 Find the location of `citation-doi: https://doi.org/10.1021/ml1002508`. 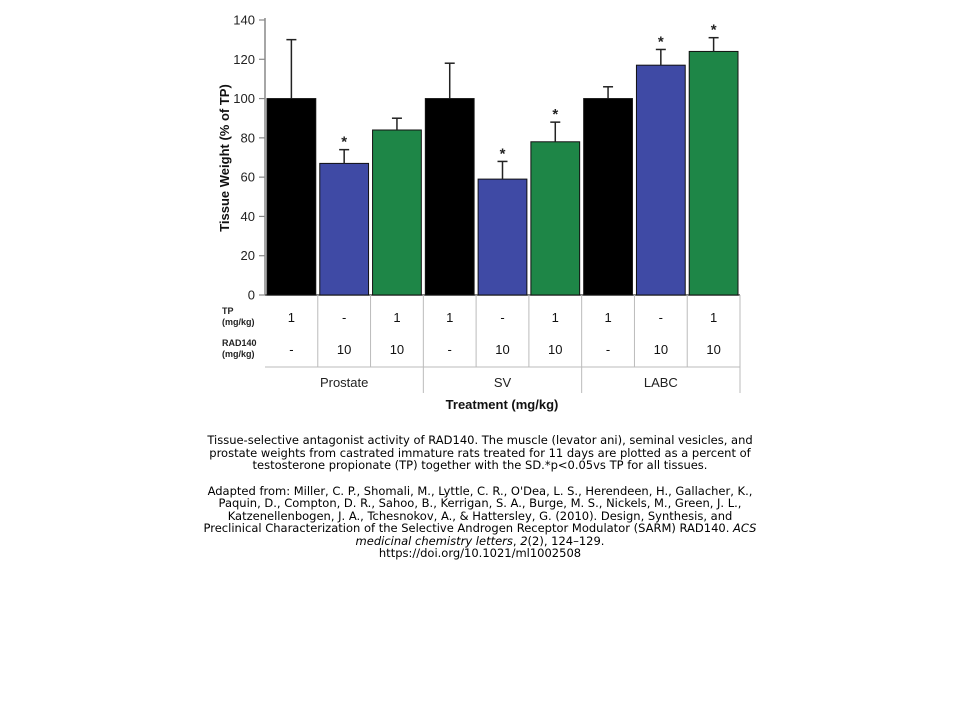

citation-doi: https://doi.org/10.1021/ml1002508 is located at coordinates (480, 553).